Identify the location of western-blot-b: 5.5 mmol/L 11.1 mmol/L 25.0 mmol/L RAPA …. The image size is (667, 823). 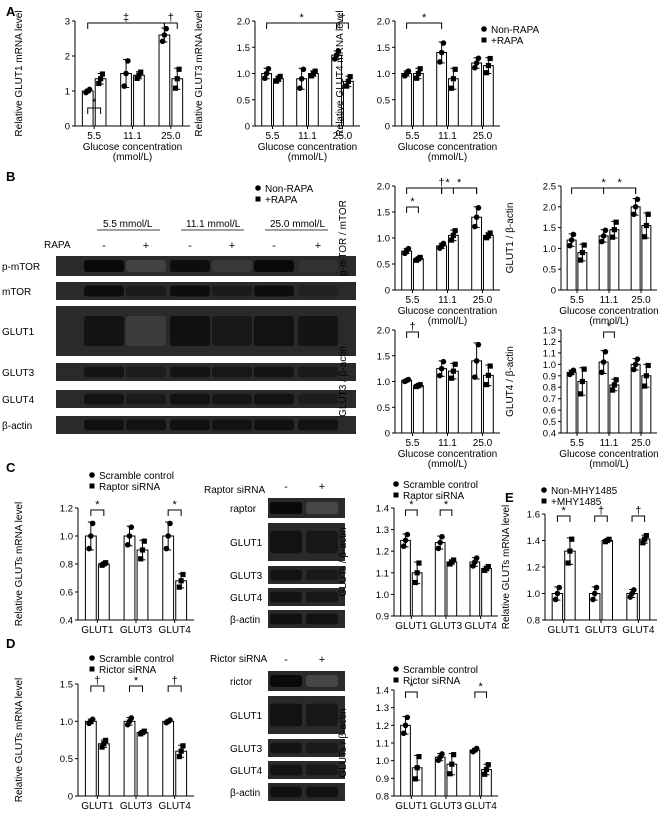
(179, 326).